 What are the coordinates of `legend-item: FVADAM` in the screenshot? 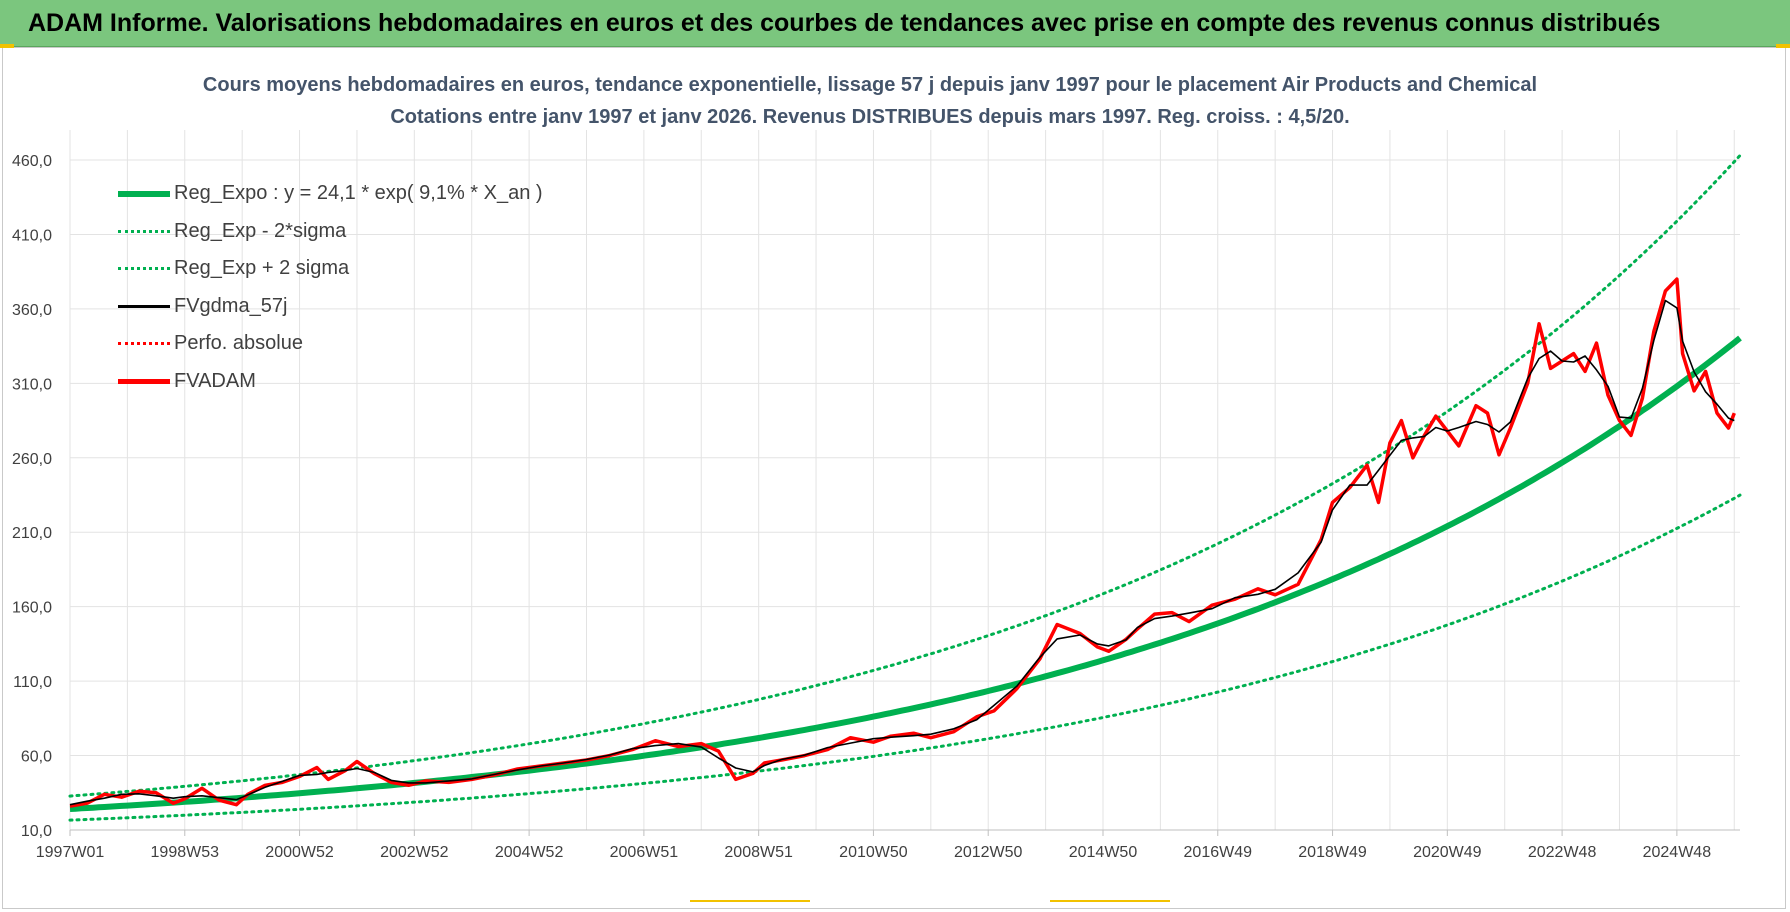 It's located at (330, 382).